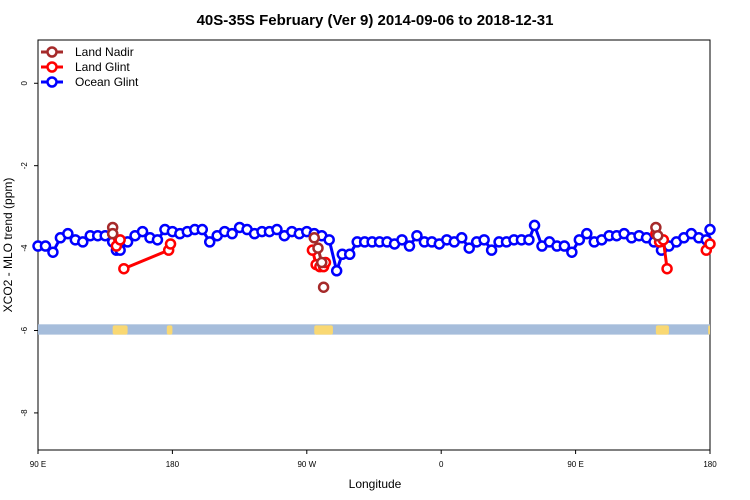  What do you see at coordinates (374, 248) in the screenshot?
I see `series-ocean-glint` at bounding box center [374, 248].